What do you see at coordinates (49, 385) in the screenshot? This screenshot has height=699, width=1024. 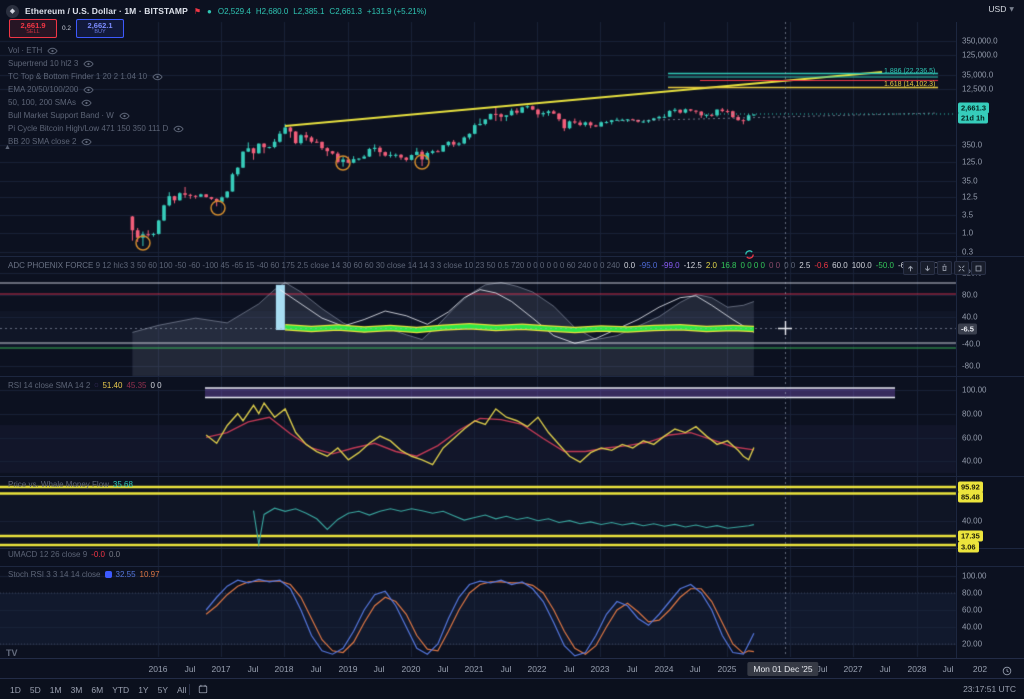 I see `rsi-pane-title: RSI 14 close SMA 14 2` at bounding box center [49, 385].